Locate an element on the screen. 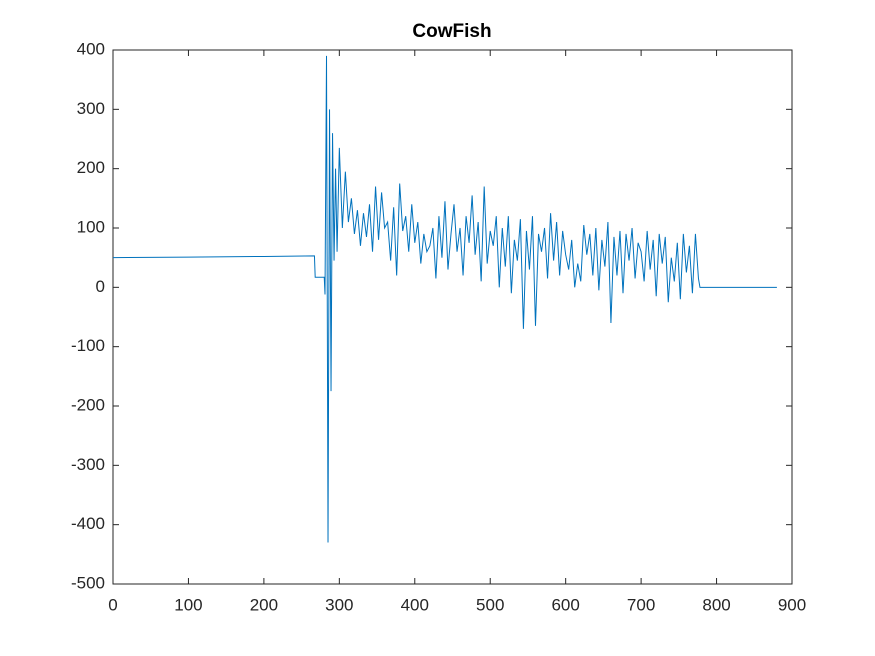 This screenshot has height=656, width=875. y-tick-label: 200 is located at coordinates (91, 167).